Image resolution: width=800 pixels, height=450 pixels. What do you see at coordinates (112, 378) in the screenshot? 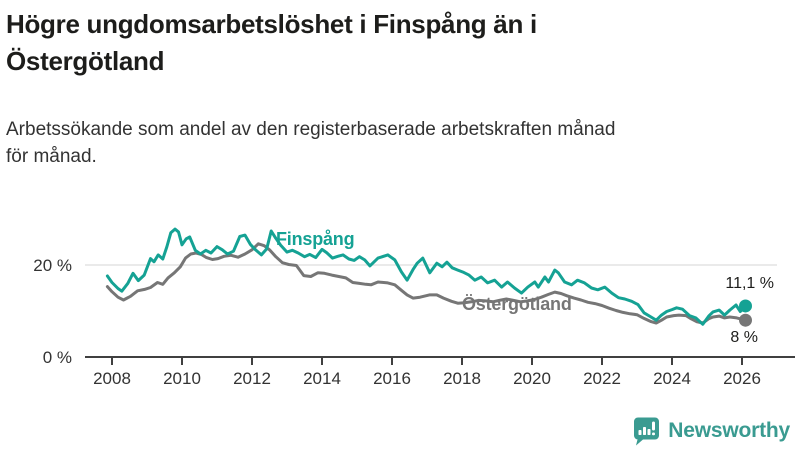
I see `x-tick-label: 2008` at bounding box center [112, 378].